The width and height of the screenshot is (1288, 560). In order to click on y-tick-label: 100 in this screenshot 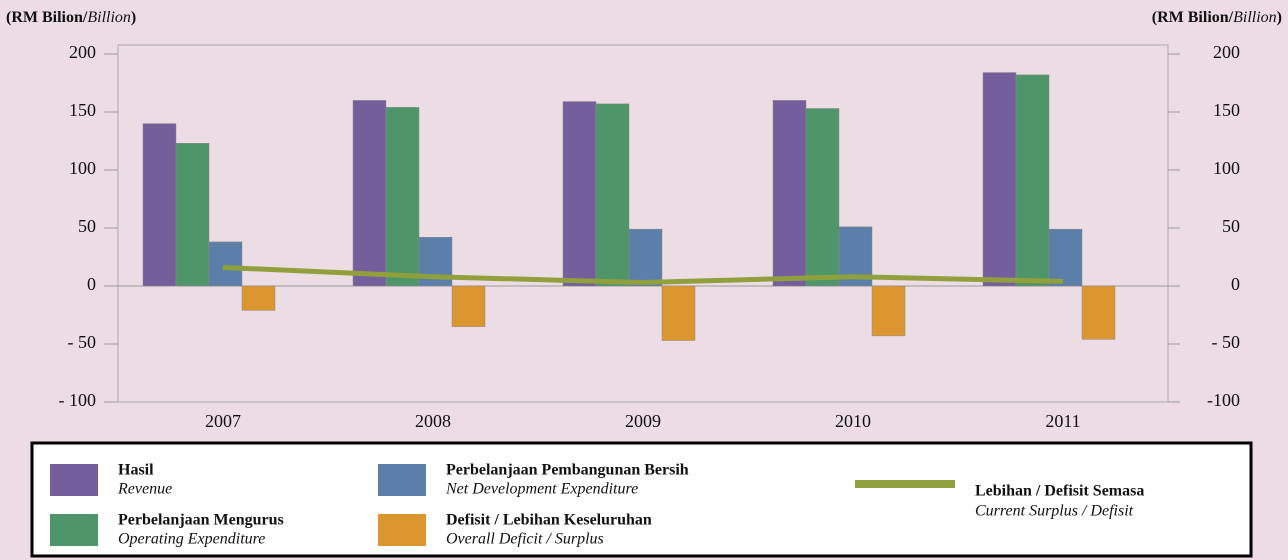, I will do `click(82, 168)`.